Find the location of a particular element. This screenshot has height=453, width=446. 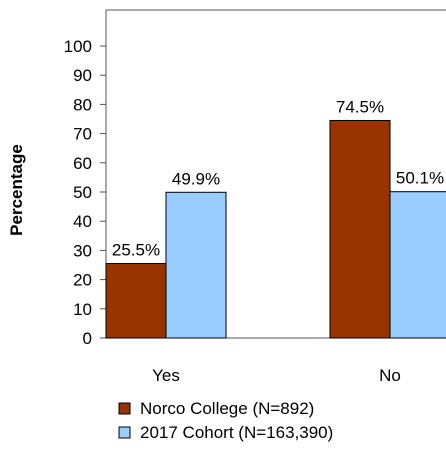

data-label: 50.1% is located at coordinates (420, 178).